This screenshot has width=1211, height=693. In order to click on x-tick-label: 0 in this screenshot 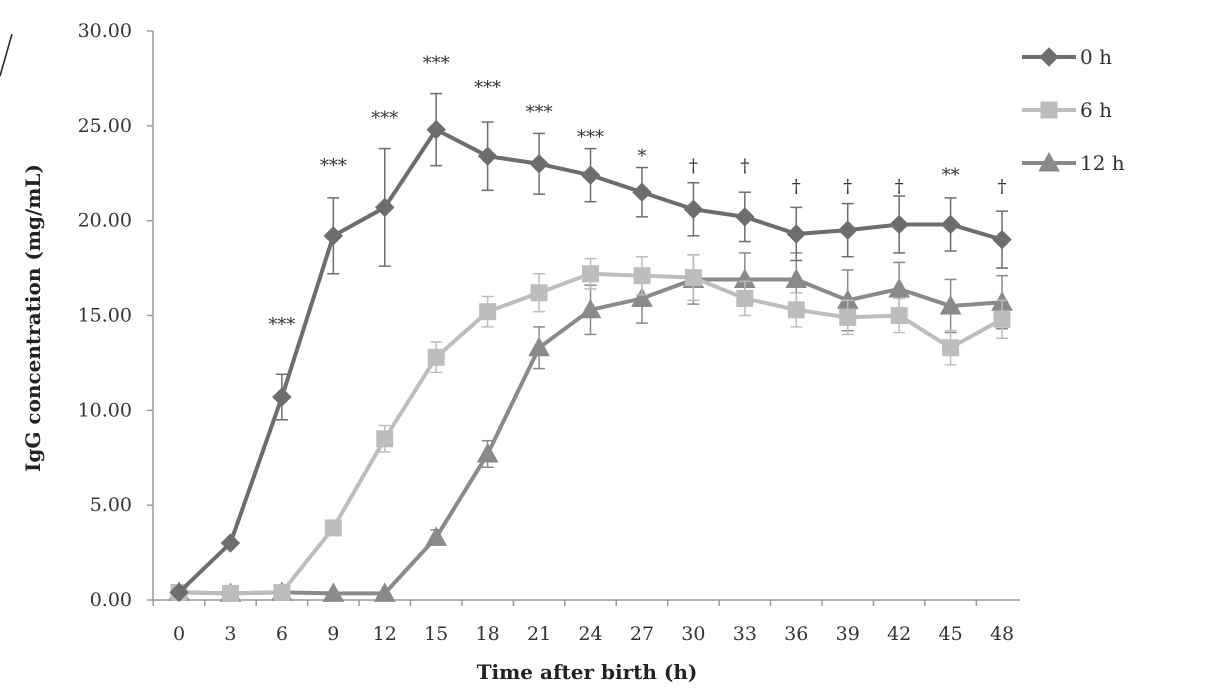, I will do `click(179, 634)`.